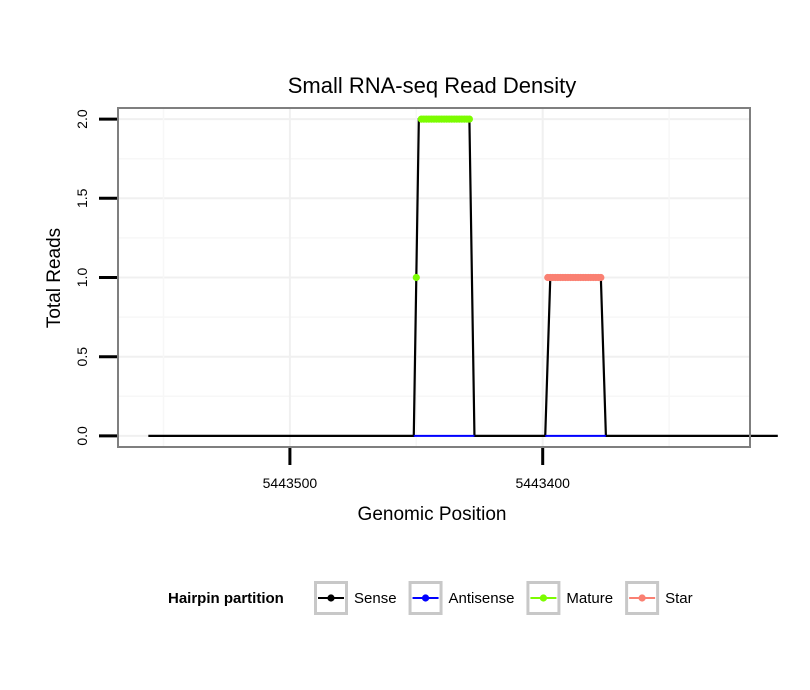 The height and width of the screenshot is (690, 810). What do you see at coordinates (601, 277) in the screenshot?
I see `star-point` at bounding box center [601, 277].